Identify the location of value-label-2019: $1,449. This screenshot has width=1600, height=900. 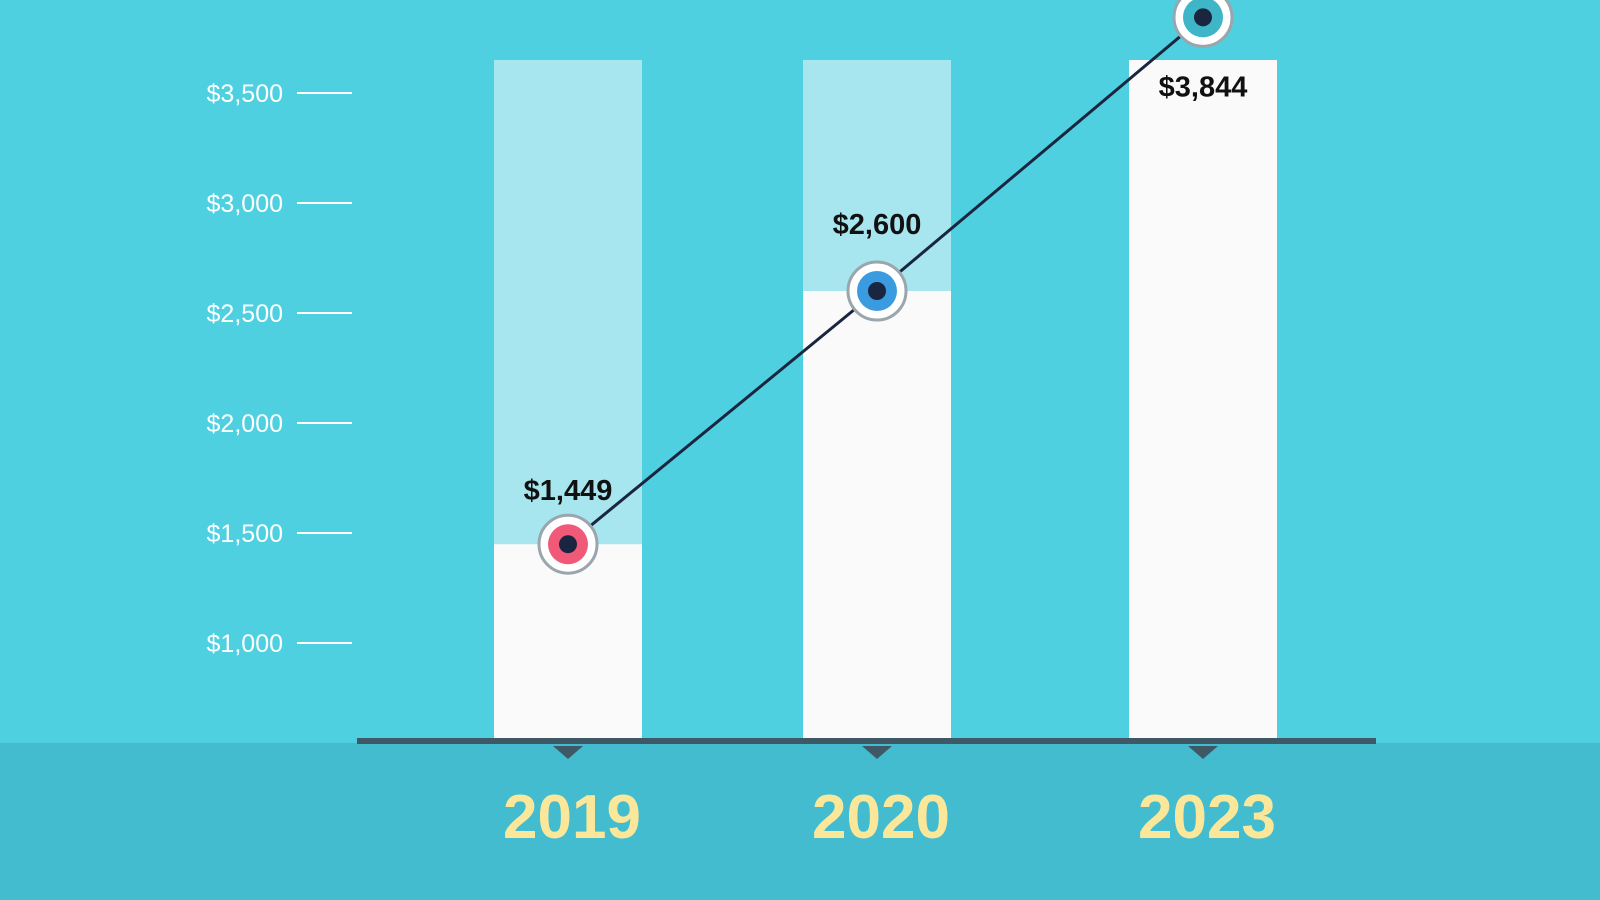
(568, 491).